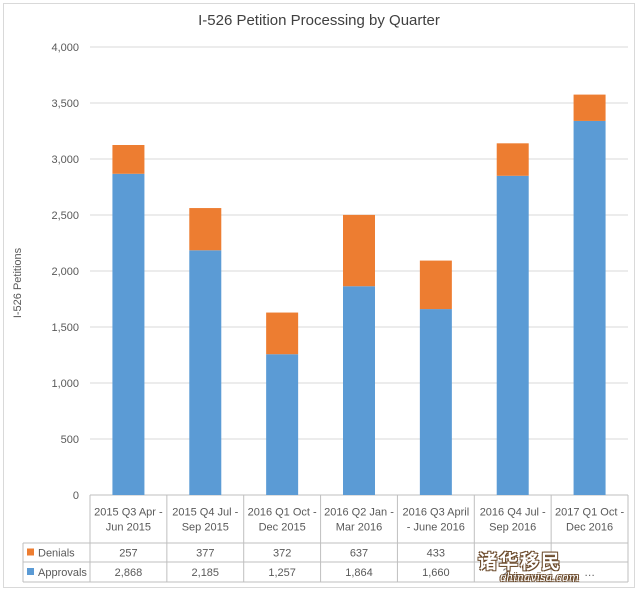 The image size is (638, 591). Describe the element at coordinates (319, 20) in the screenshot. I see `chart-title: I-526 Petition Processing by Quarter` at that location.